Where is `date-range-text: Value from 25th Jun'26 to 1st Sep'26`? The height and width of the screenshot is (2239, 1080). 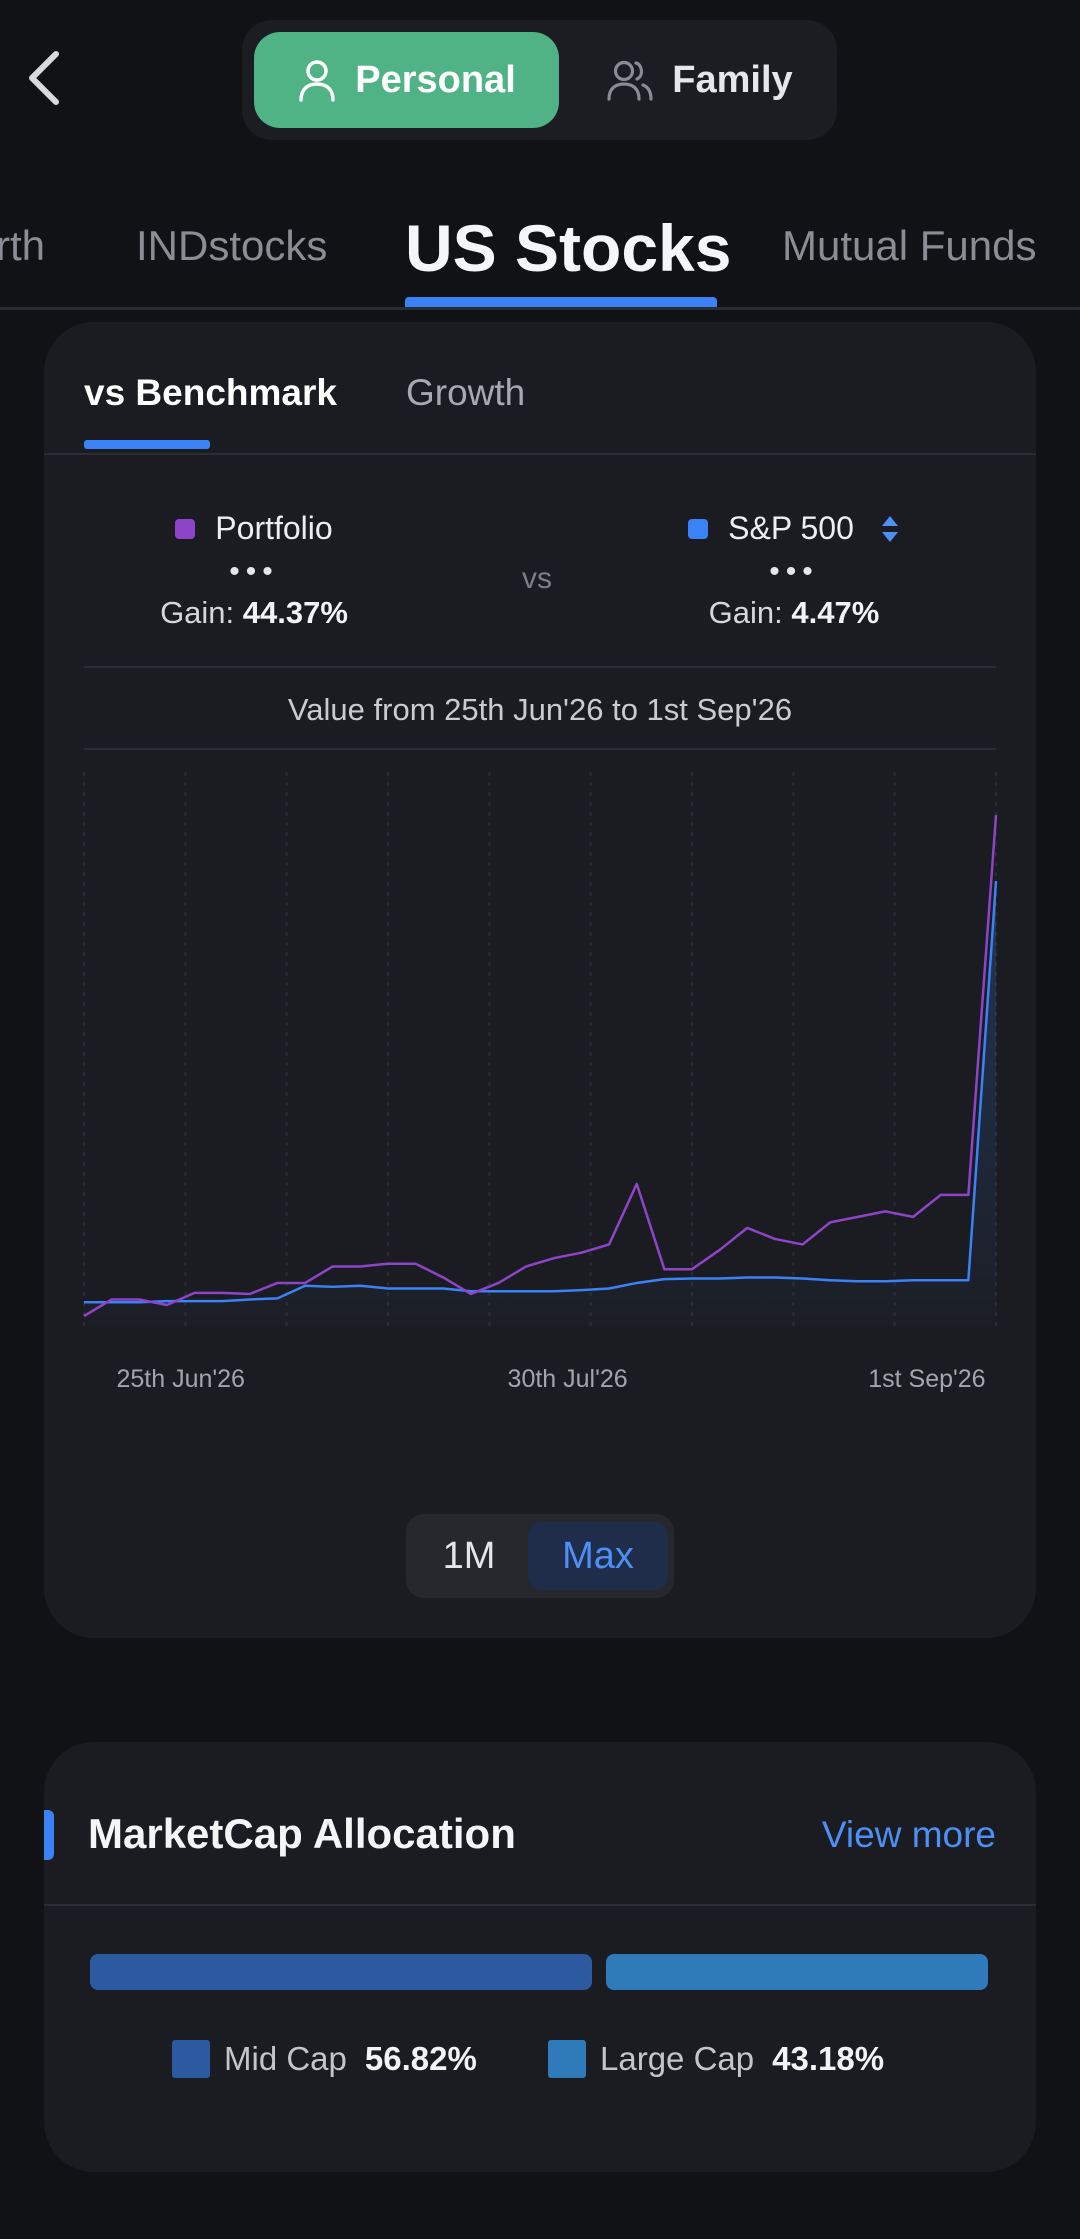 date-range-text: Value from 25th Jun'26 to 1st Sep'26 is located at coordinates (540, 709).